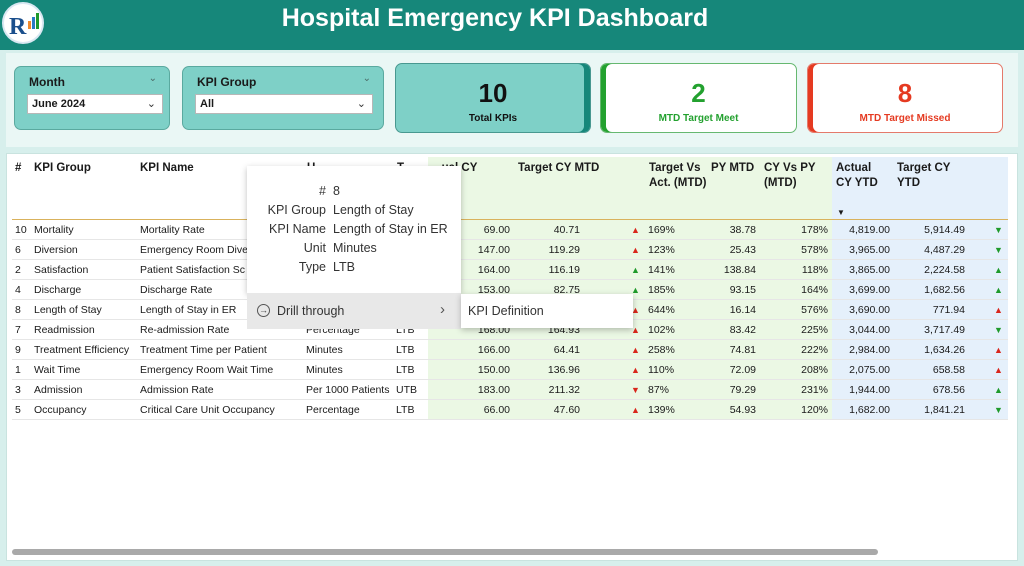  What do you see at coordinates (18, 27) in the screenshot?
I see `svg-text: R` at bounding box center [18, 27].